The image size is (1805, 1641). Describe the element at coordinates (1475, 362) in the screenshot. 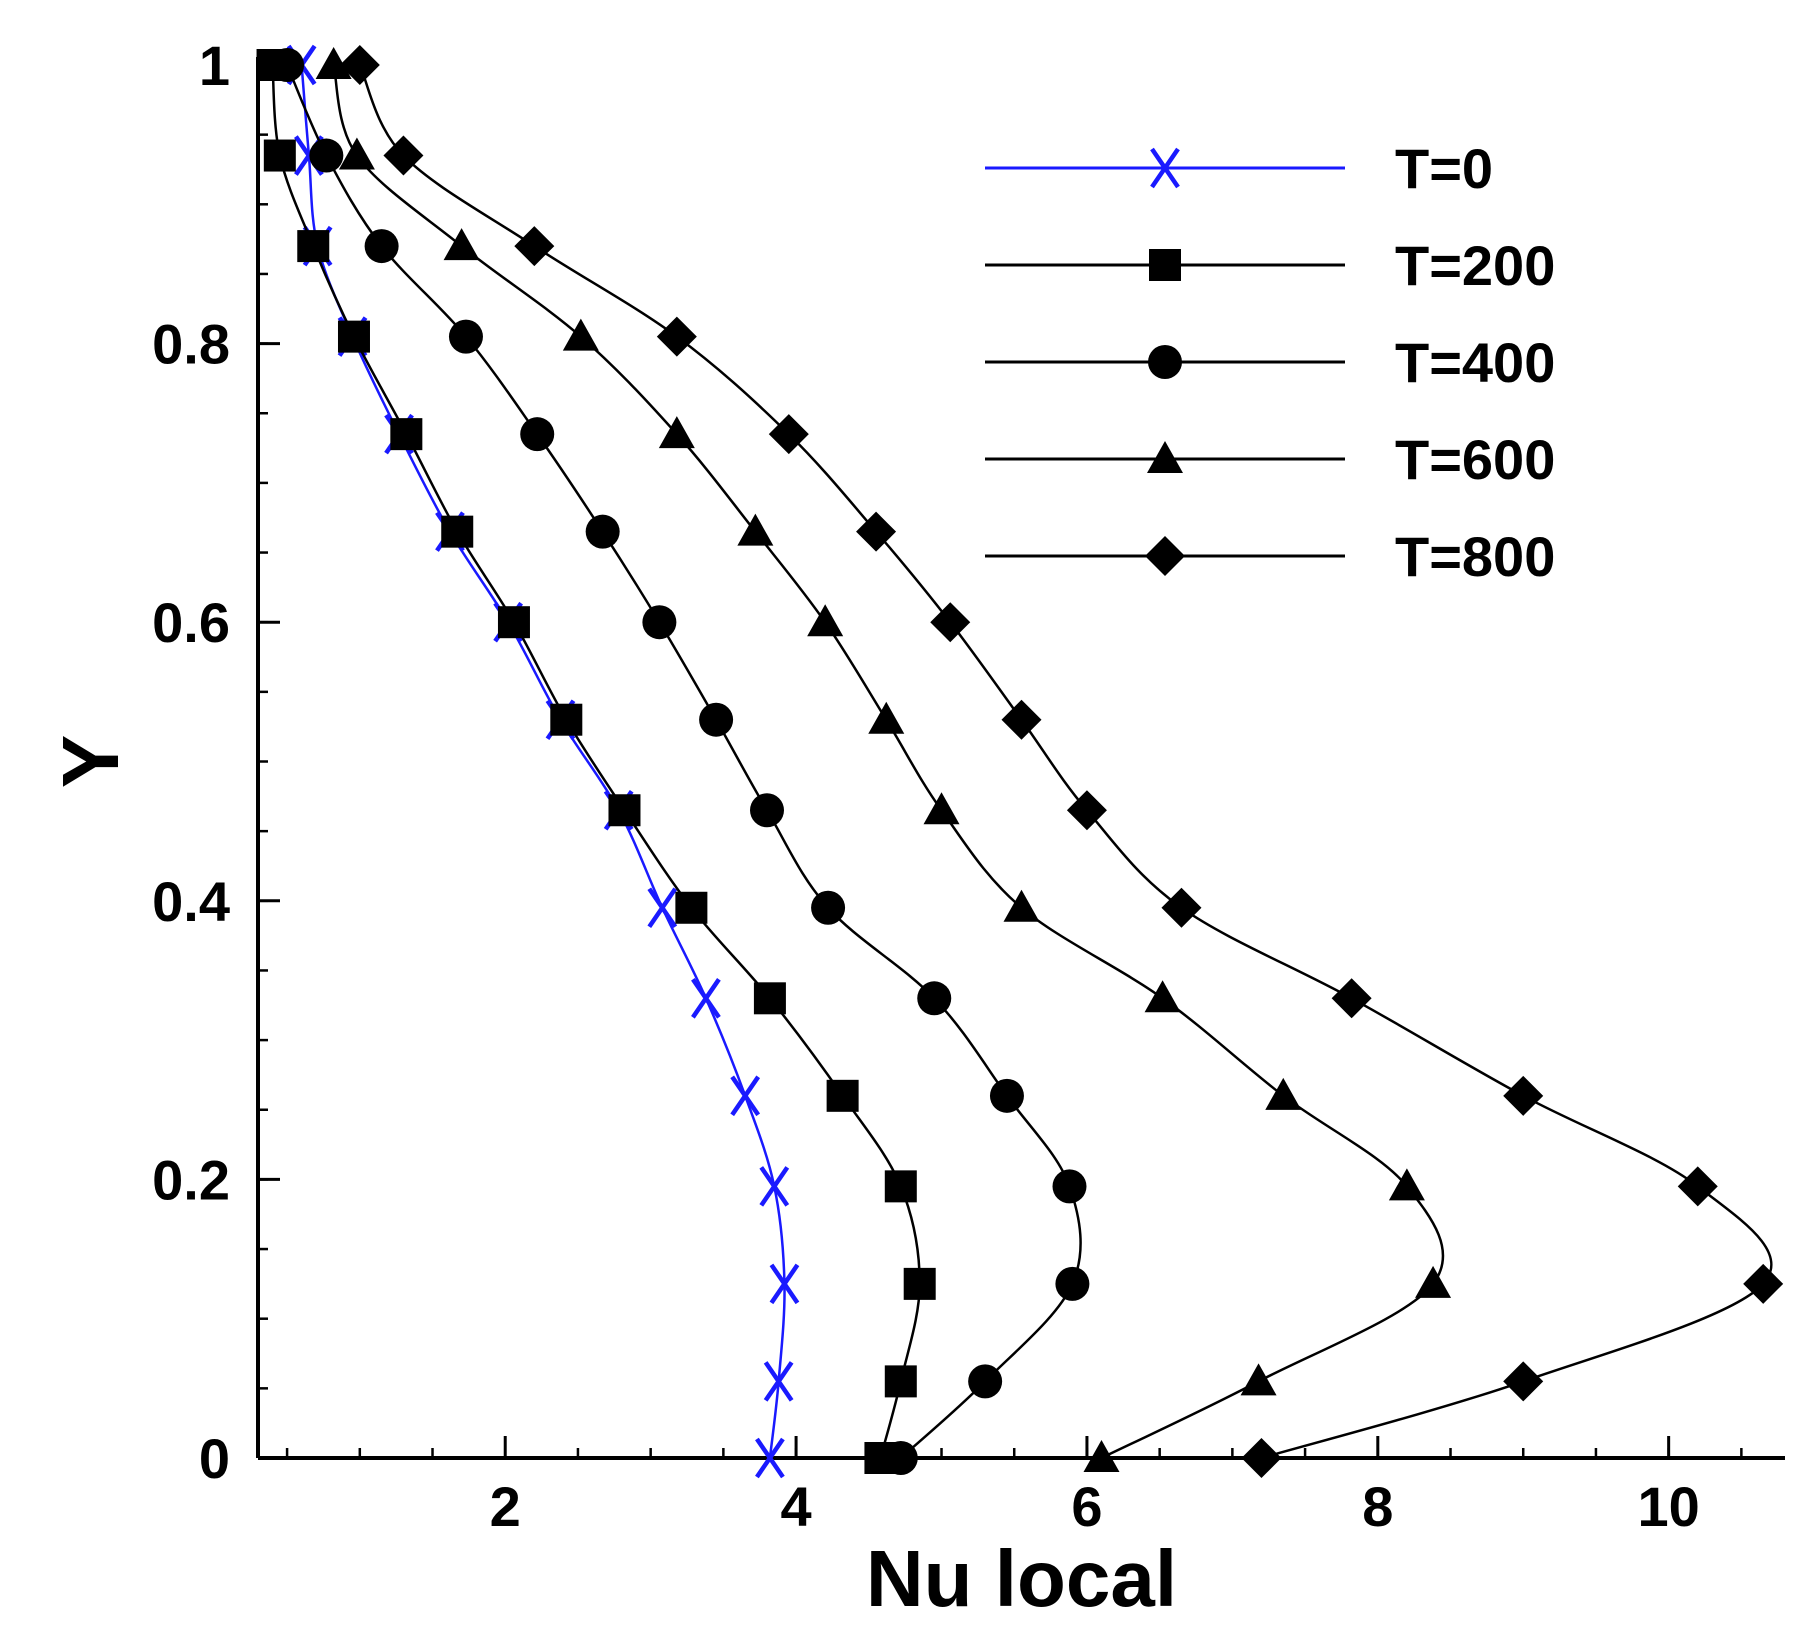

I see `legend-label: T=400` at that location.